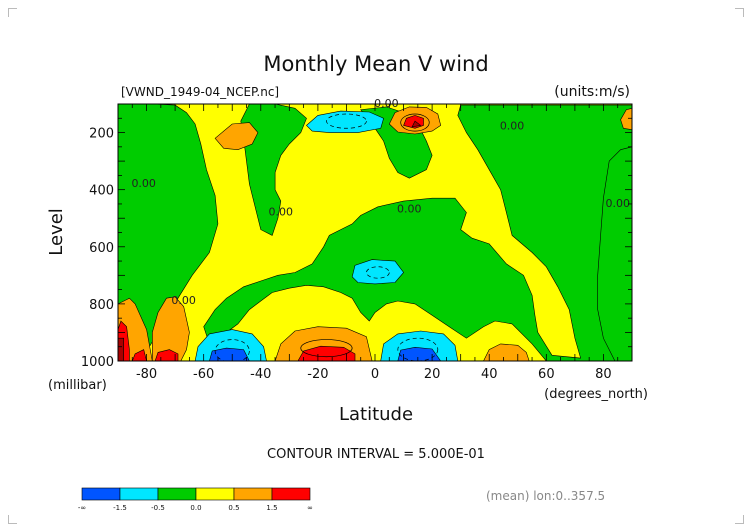  What do you see at coordinates (12, 519) in the screenshot?
I see `corner-mark-bl` at bounding box center [12, 519].